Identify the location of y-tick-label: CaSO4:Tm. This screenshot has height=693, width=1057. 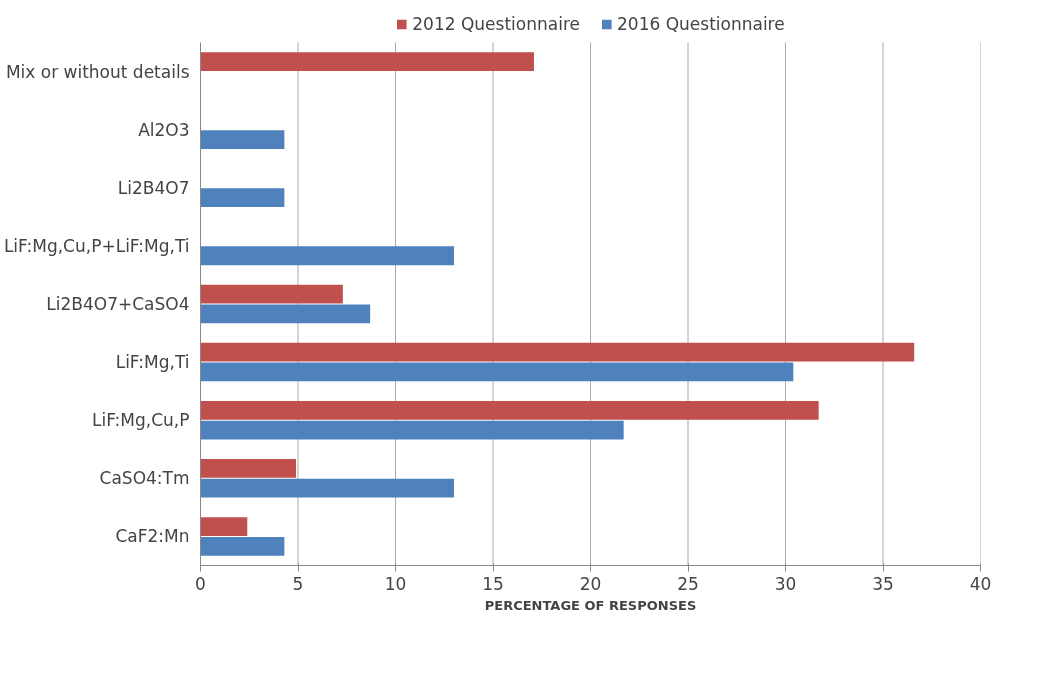
(144, 478).